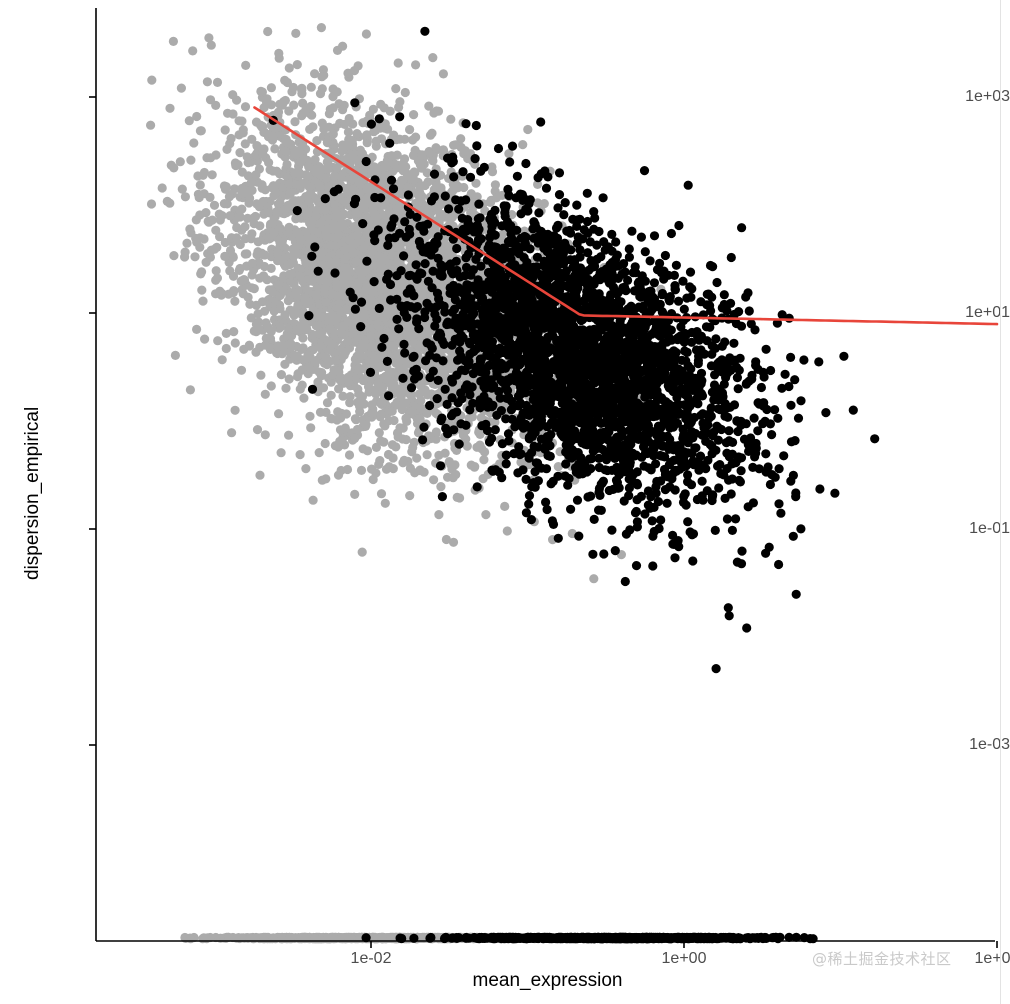 The width and height of the screenshot is (1010, 1004). Describe the element at coordinates (547, 980) in the screenshot. I see `x-axis-title: mean_expression` at that location.